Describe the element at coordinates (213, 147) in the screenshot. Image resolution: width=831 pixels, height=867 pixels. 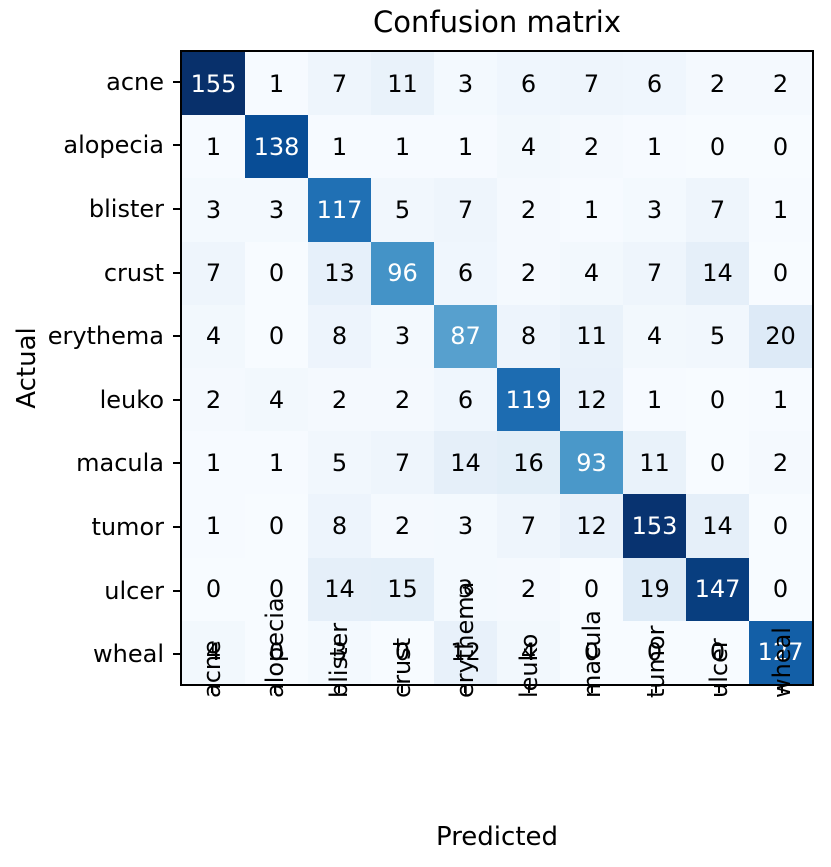
I see `matrix-cell-alopecia-acne: 1` at that location.